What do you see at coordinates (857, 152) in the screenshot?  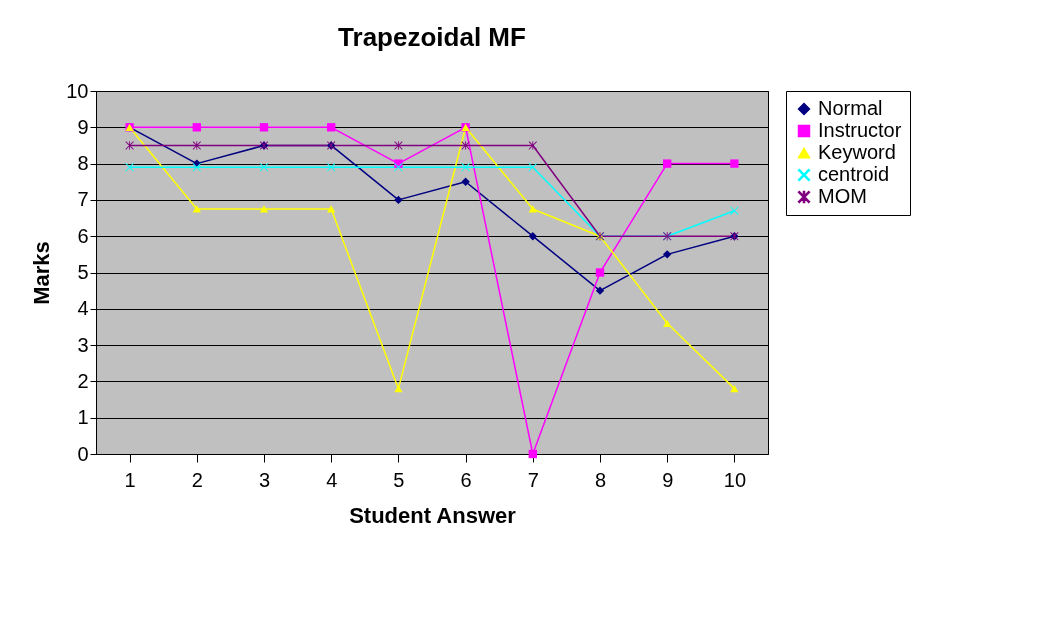 I see `legend-label: Keyword` at bounding box center [857, 152].